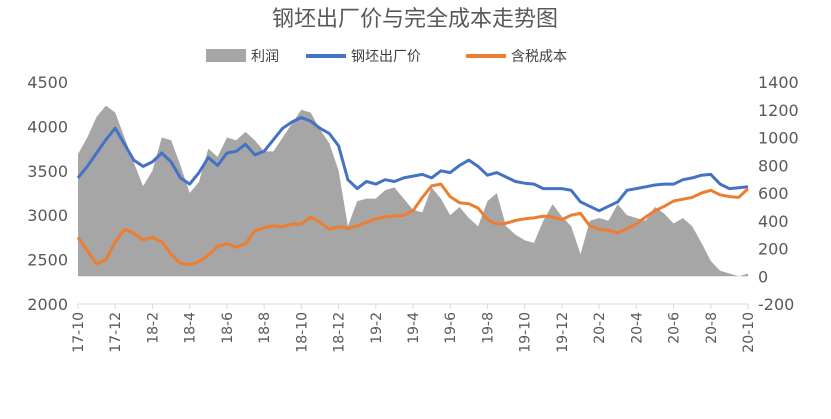  Describe the element at coordinates (637, 328) in the screenshot. I see `x-tick-label: 20-4` at that location.